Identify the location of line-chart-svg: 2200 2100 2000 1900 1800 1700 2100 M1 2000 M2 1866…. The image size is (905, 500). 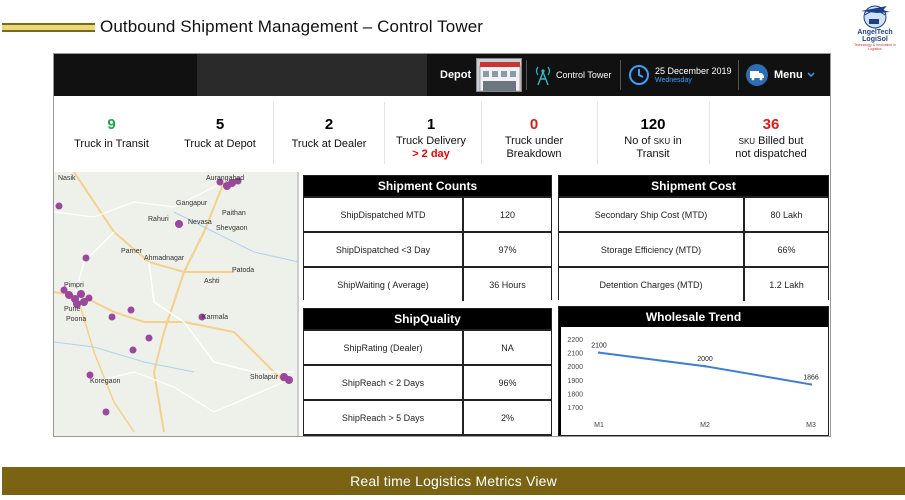
(693, 383).